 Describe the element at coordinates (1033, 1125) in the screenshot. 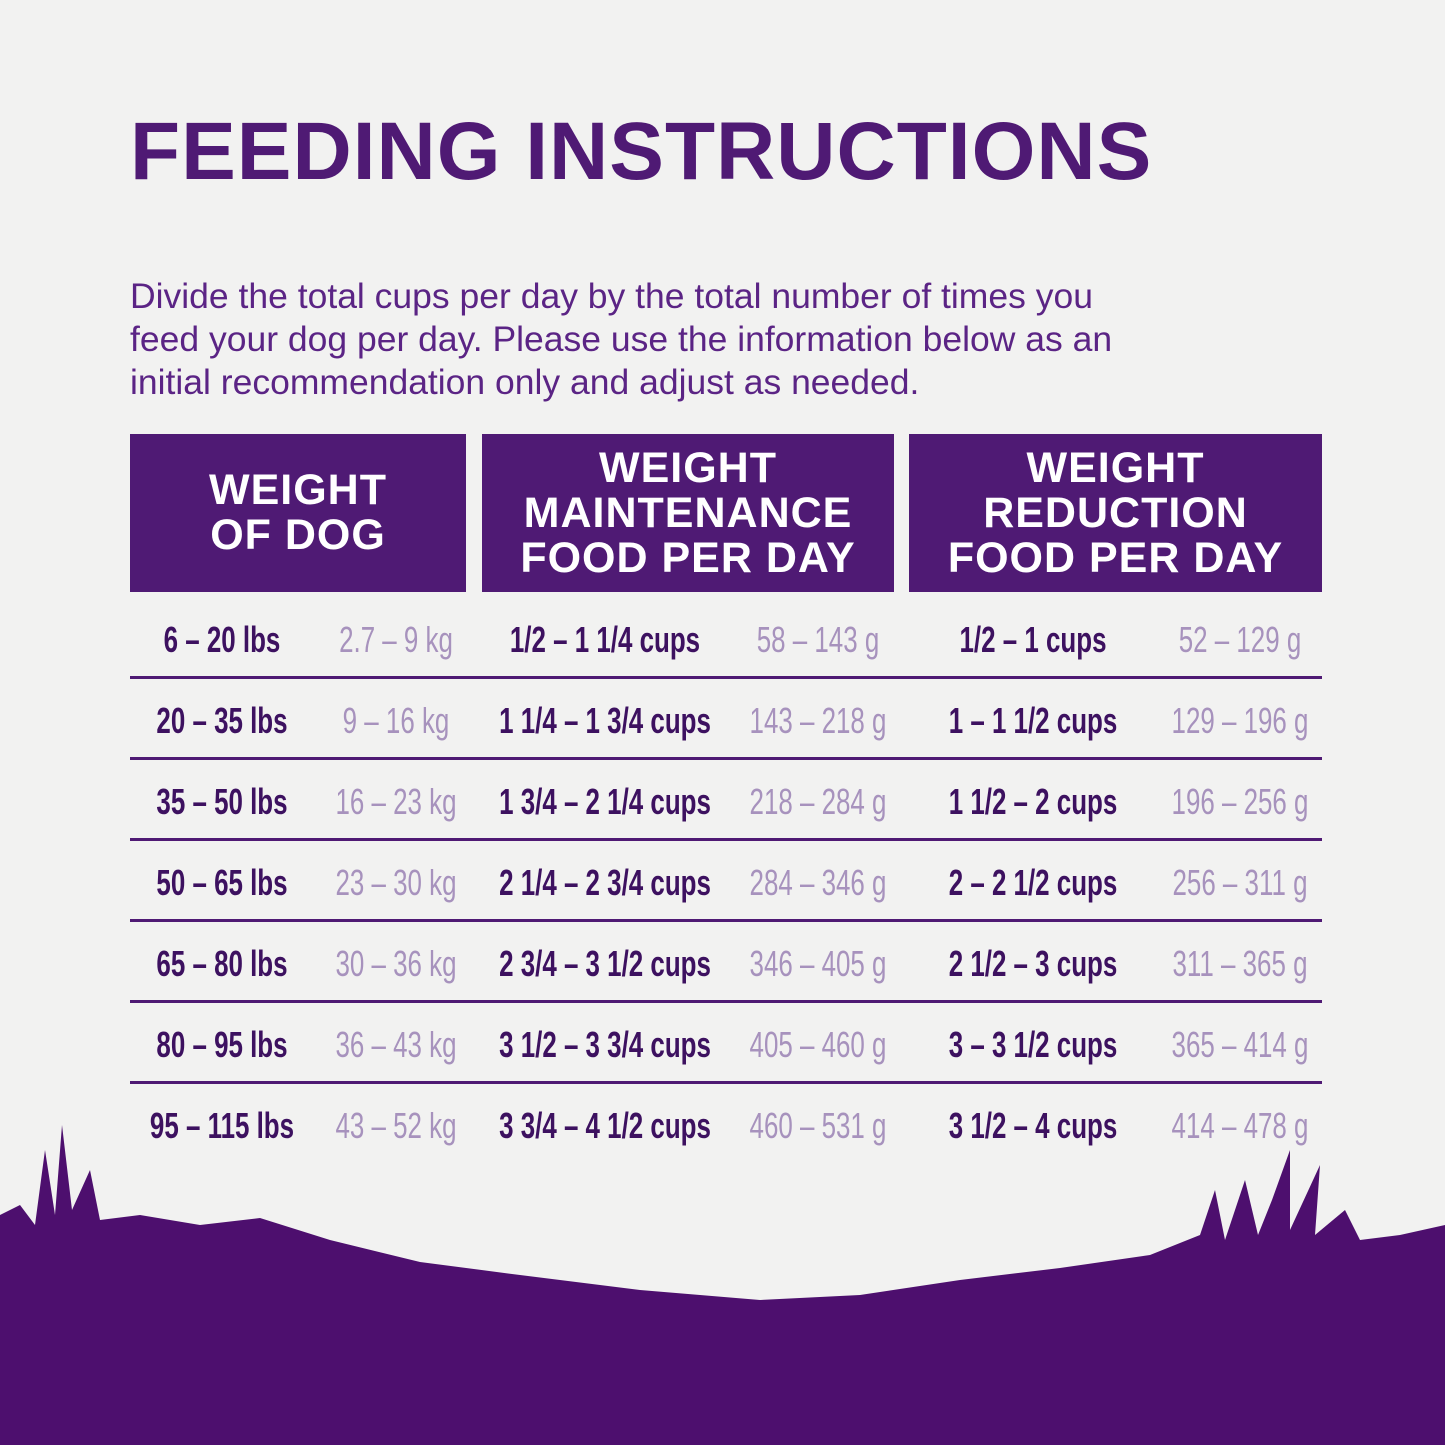

I see `table-cell: 3 1/2 – 4 cups` at that location.